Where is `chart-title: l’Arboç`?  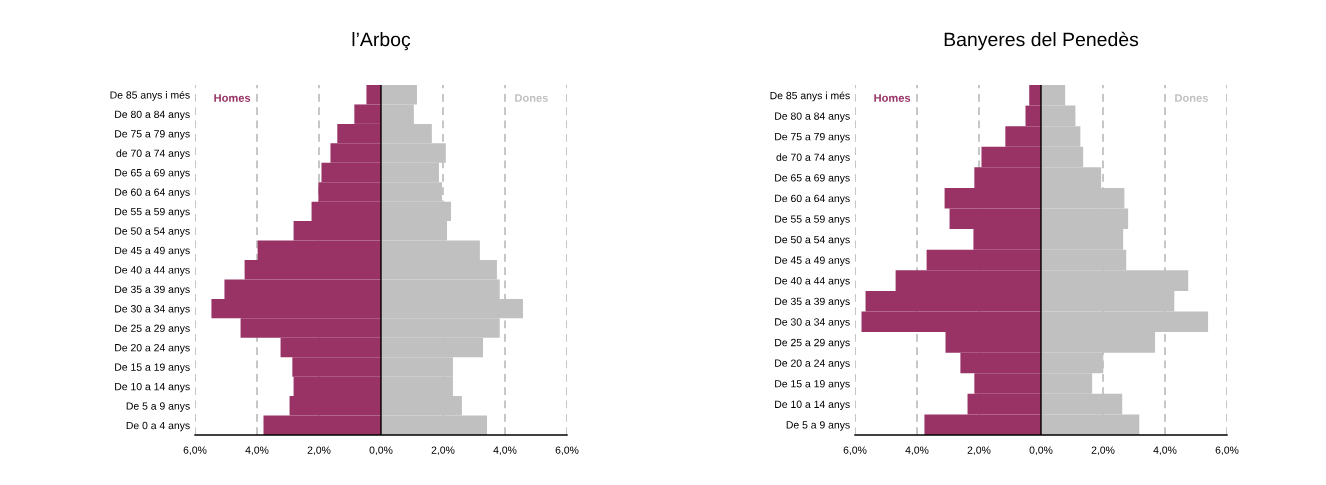 chart-title: l’Arboç is located at coordinates (381, 41).